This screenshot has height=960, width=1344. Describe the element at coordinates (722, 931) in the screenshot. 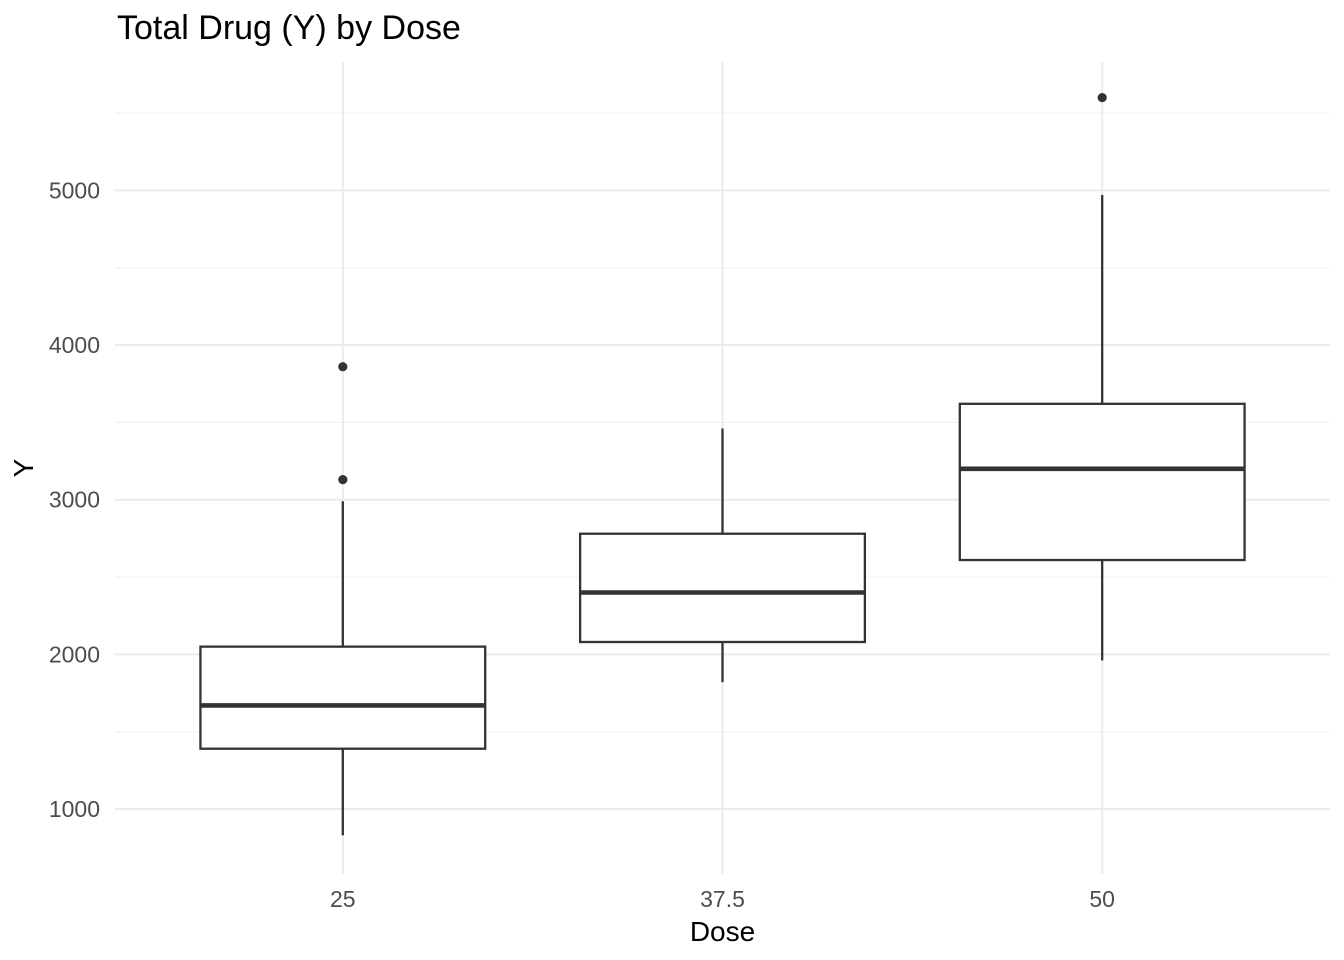

I see `x-axis-title: Dose` at that location.